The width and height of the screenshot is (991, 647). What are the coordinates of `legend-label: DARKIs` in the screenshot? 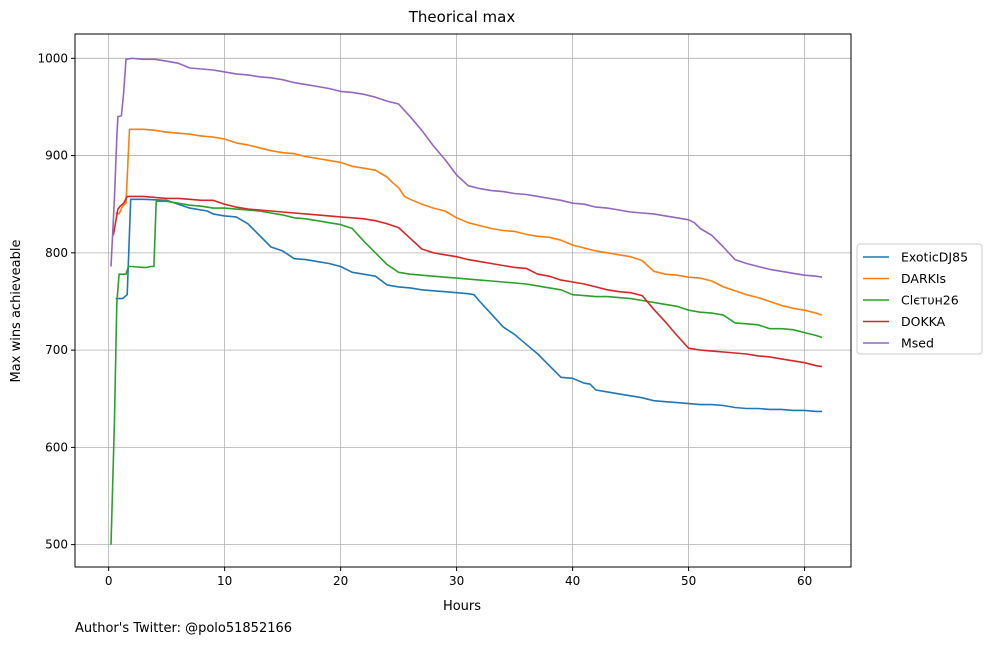 It's located at (923, 278).